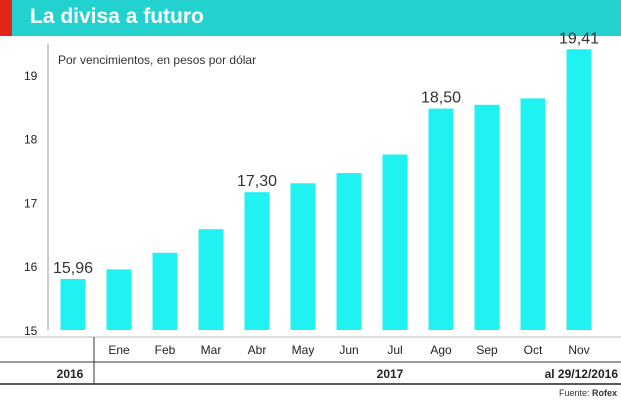 This screenshot has height=401, width=621. What do you see at coordinates (211, 350) in the screenshot?
I see `x-tick-label: Mar` at bounding box center [211, 350].